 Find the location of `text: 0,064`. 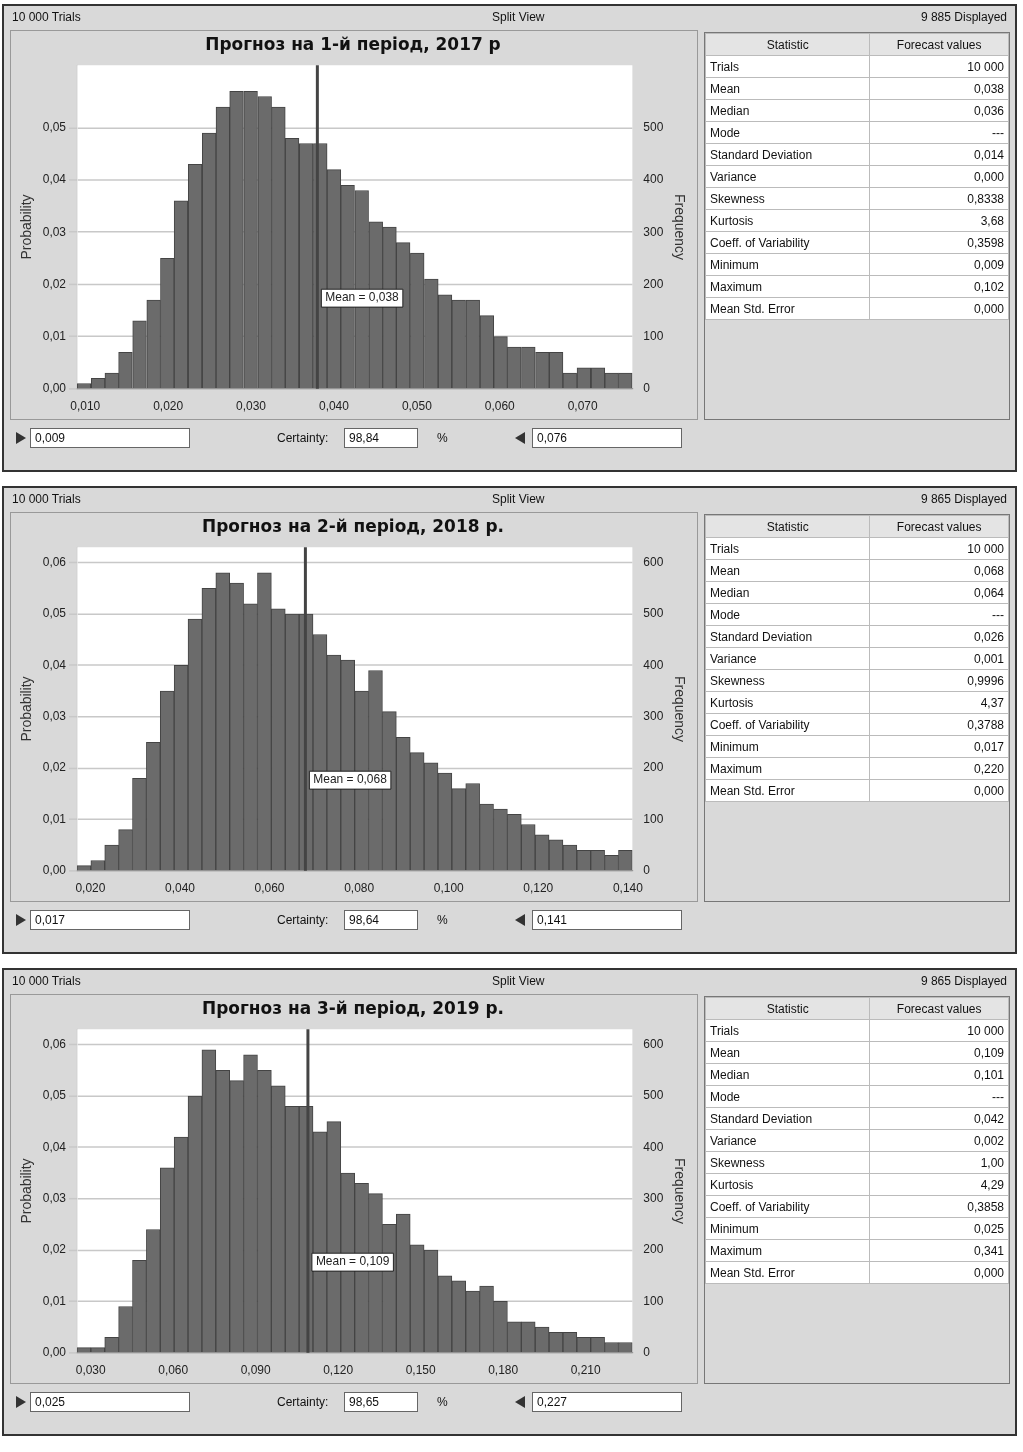

text: 0,064 is located at coordinates (939, 592).